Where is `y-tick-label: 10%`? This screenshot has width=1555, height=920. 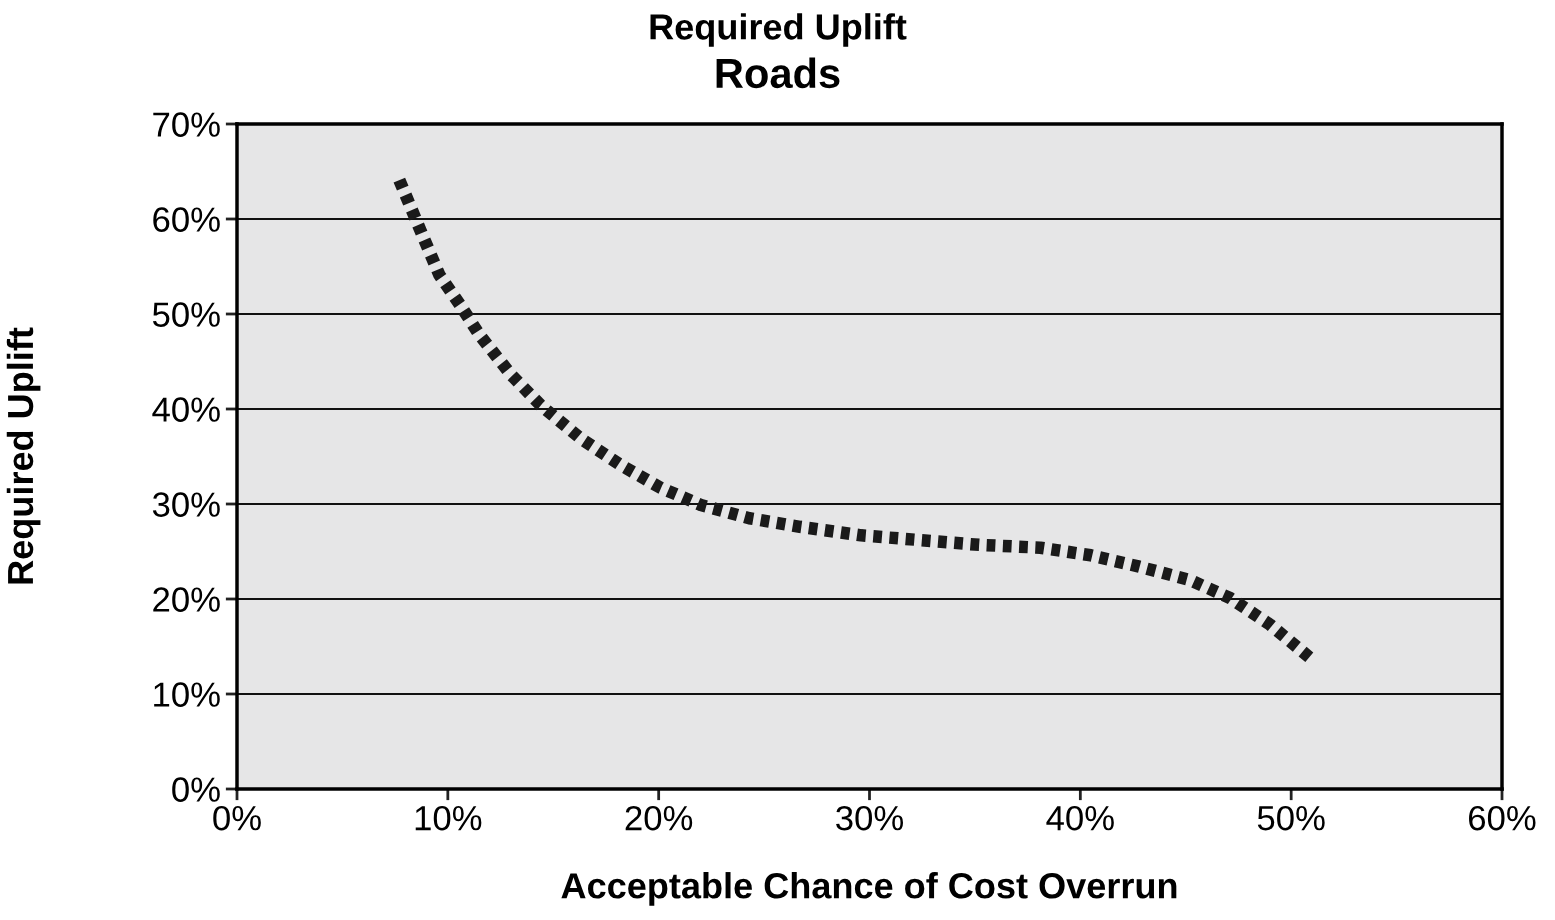 y-tick-label: 10% is located at coordinates (187, 694).